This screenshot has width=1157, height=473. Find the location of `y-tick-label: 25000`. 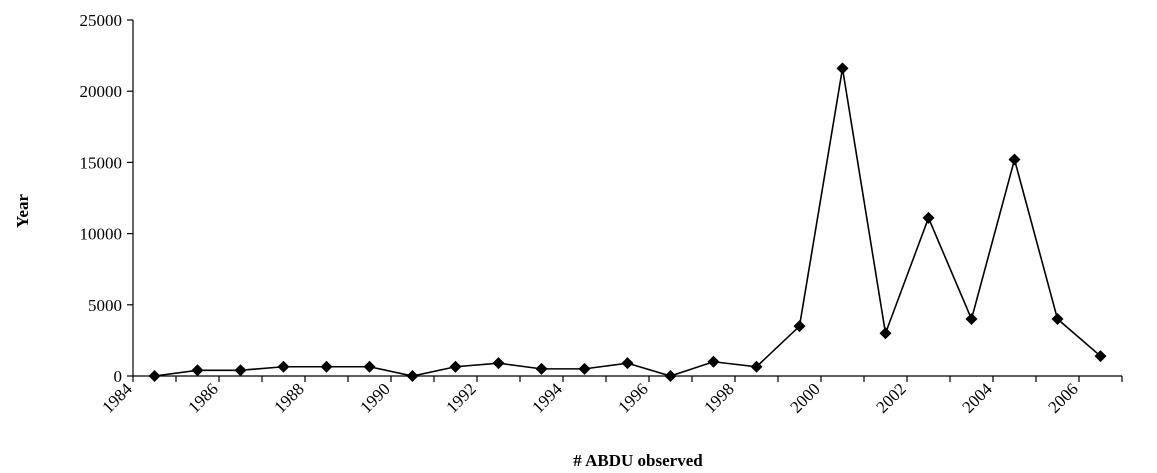

y-tick-label: 25000 is located at coordinates (101, 20).